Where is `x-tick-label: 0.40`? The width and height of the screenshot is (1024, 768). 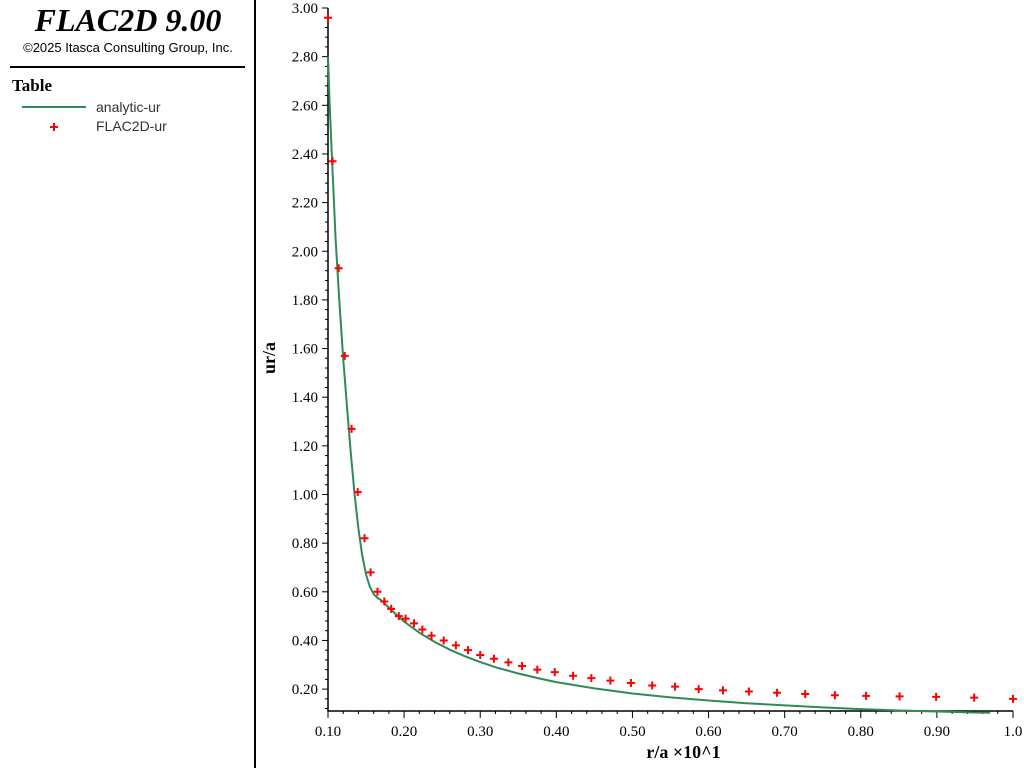
x-tick-label: 0.40 is located at coordinates (556, 732).